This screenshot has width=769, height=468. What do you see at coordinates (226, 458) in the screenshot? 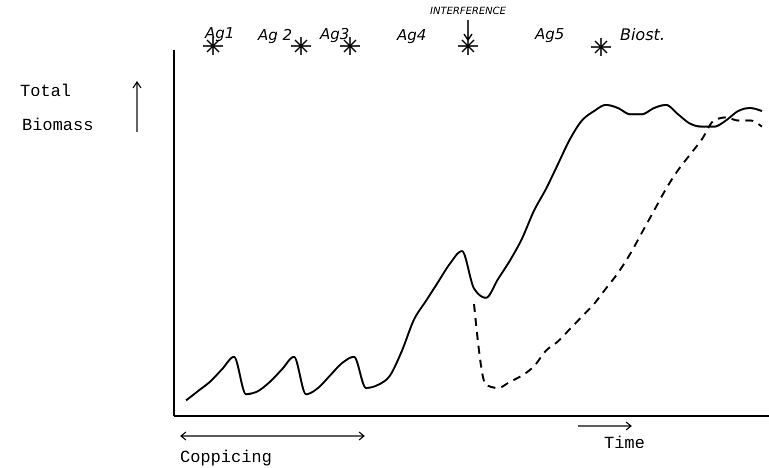
I see `text: Coppicing` at bounding box center [226, 458].